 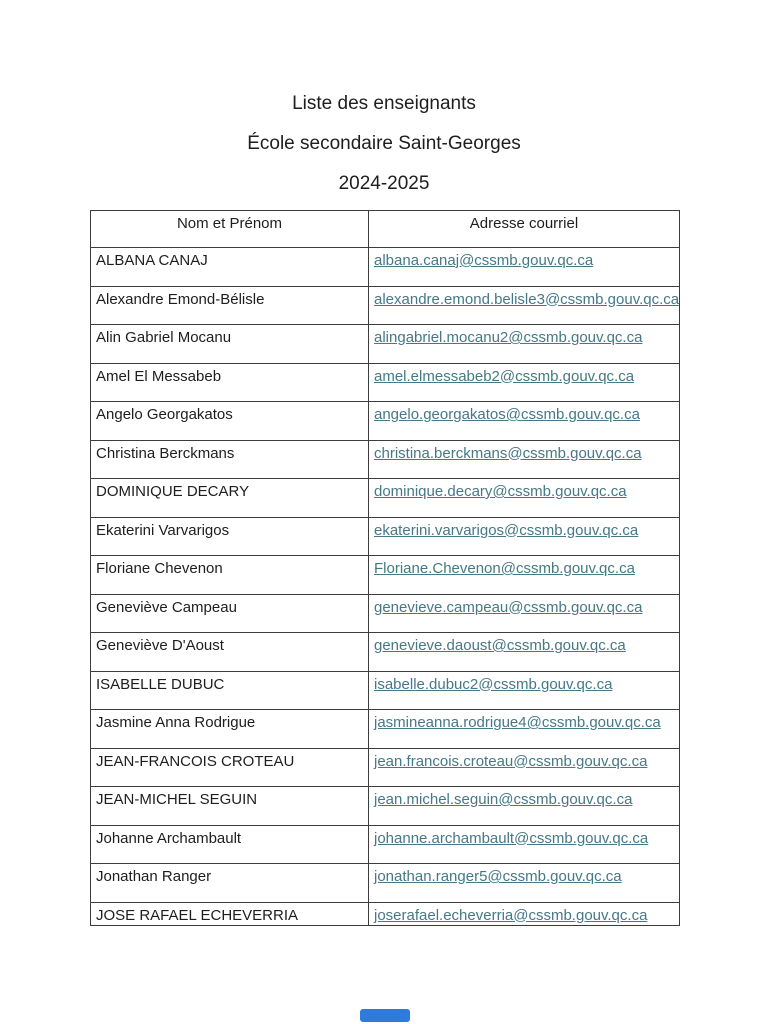 What do you see at coordinates (503, 799) in the screenshot?
I see `teacher-email-link: jean.michel.seguin@cssmb.gouv.qc.ca` at bounding box center [503, 799].